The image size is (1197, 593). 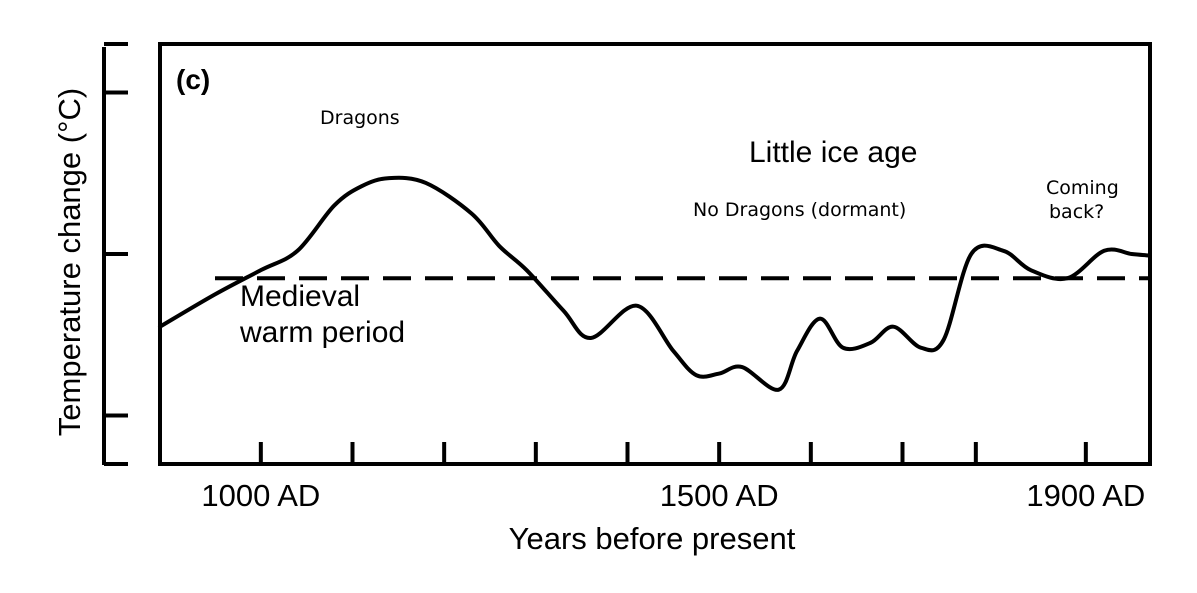 I want to click on annotation-medieval: Medieval, so click(x=300, y=296).